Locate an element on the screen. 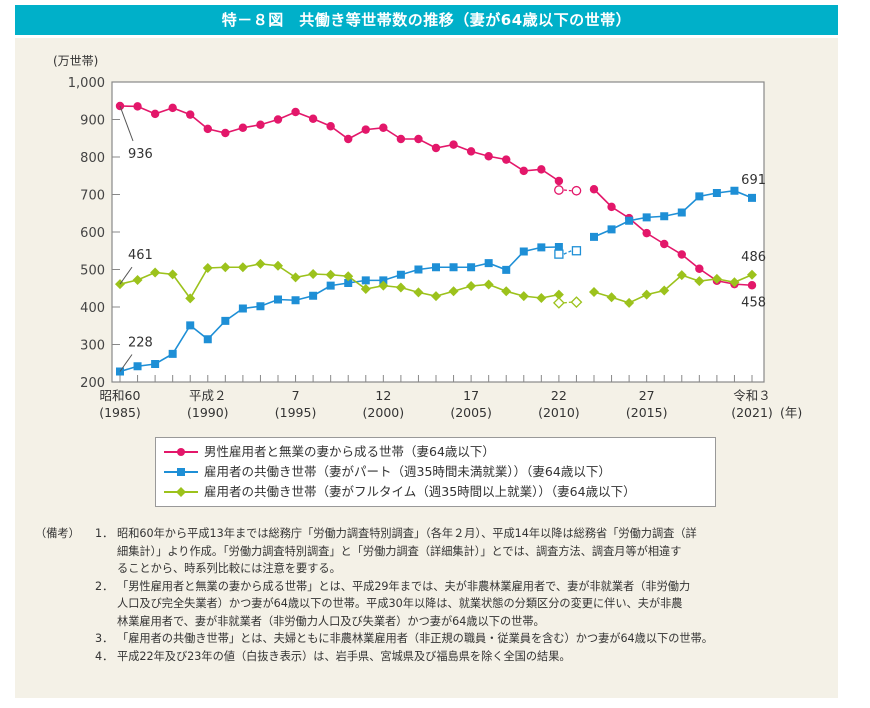  note-number: 4． is located at coordinates (104, 656).